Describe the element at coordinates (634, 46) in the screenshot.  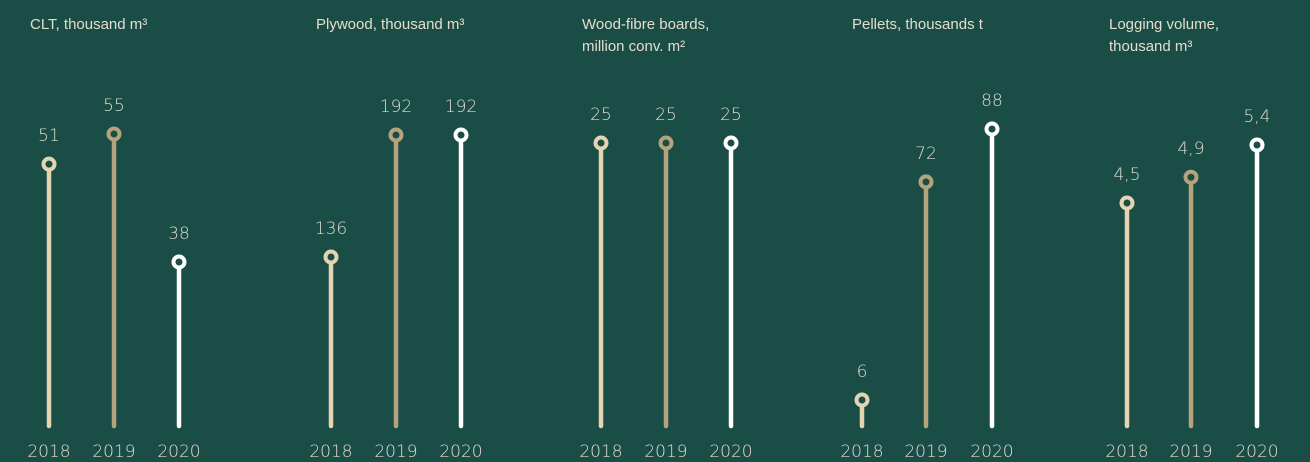
I see `chart-title-line: million conv. m²` at that location.